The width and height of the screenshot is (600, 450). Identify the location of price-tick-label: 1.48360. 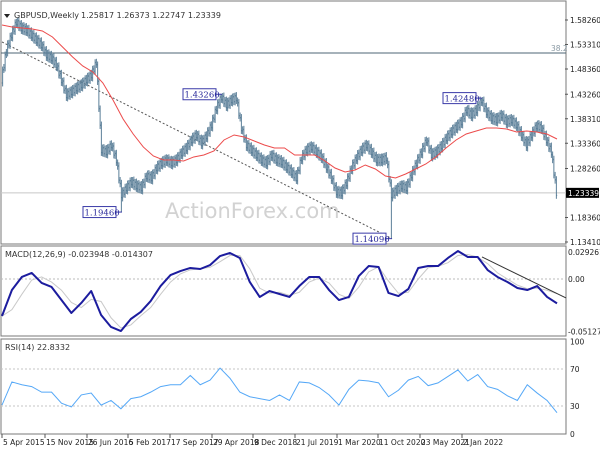
(585, 69).